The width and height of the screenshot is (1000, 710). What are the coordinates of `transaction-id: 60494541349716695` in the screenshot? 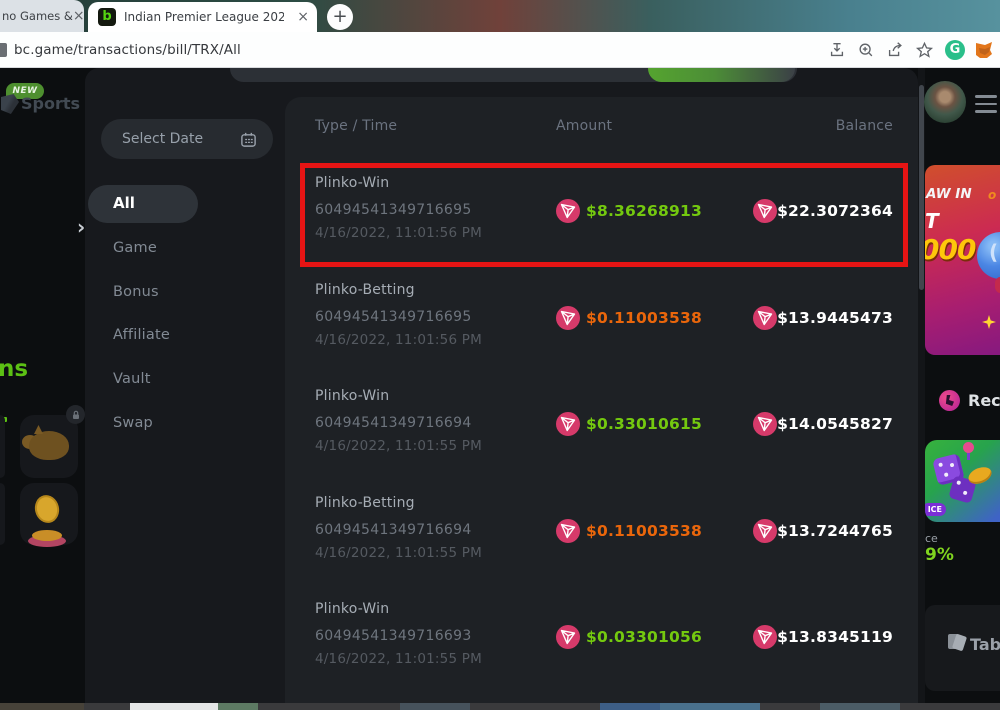 It's located at (393, 210).